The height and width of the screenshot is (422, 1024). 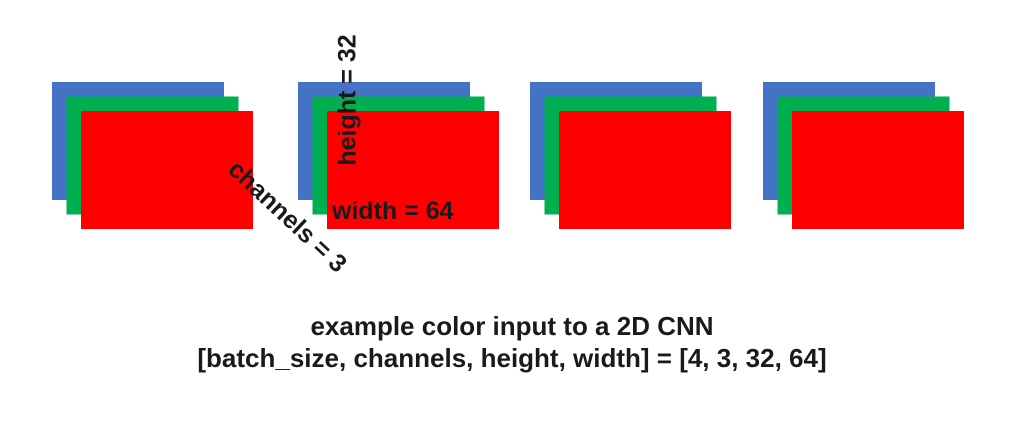 I want to click on caption-title: example color input to a 2D CNN, so click(x=512, y=326).